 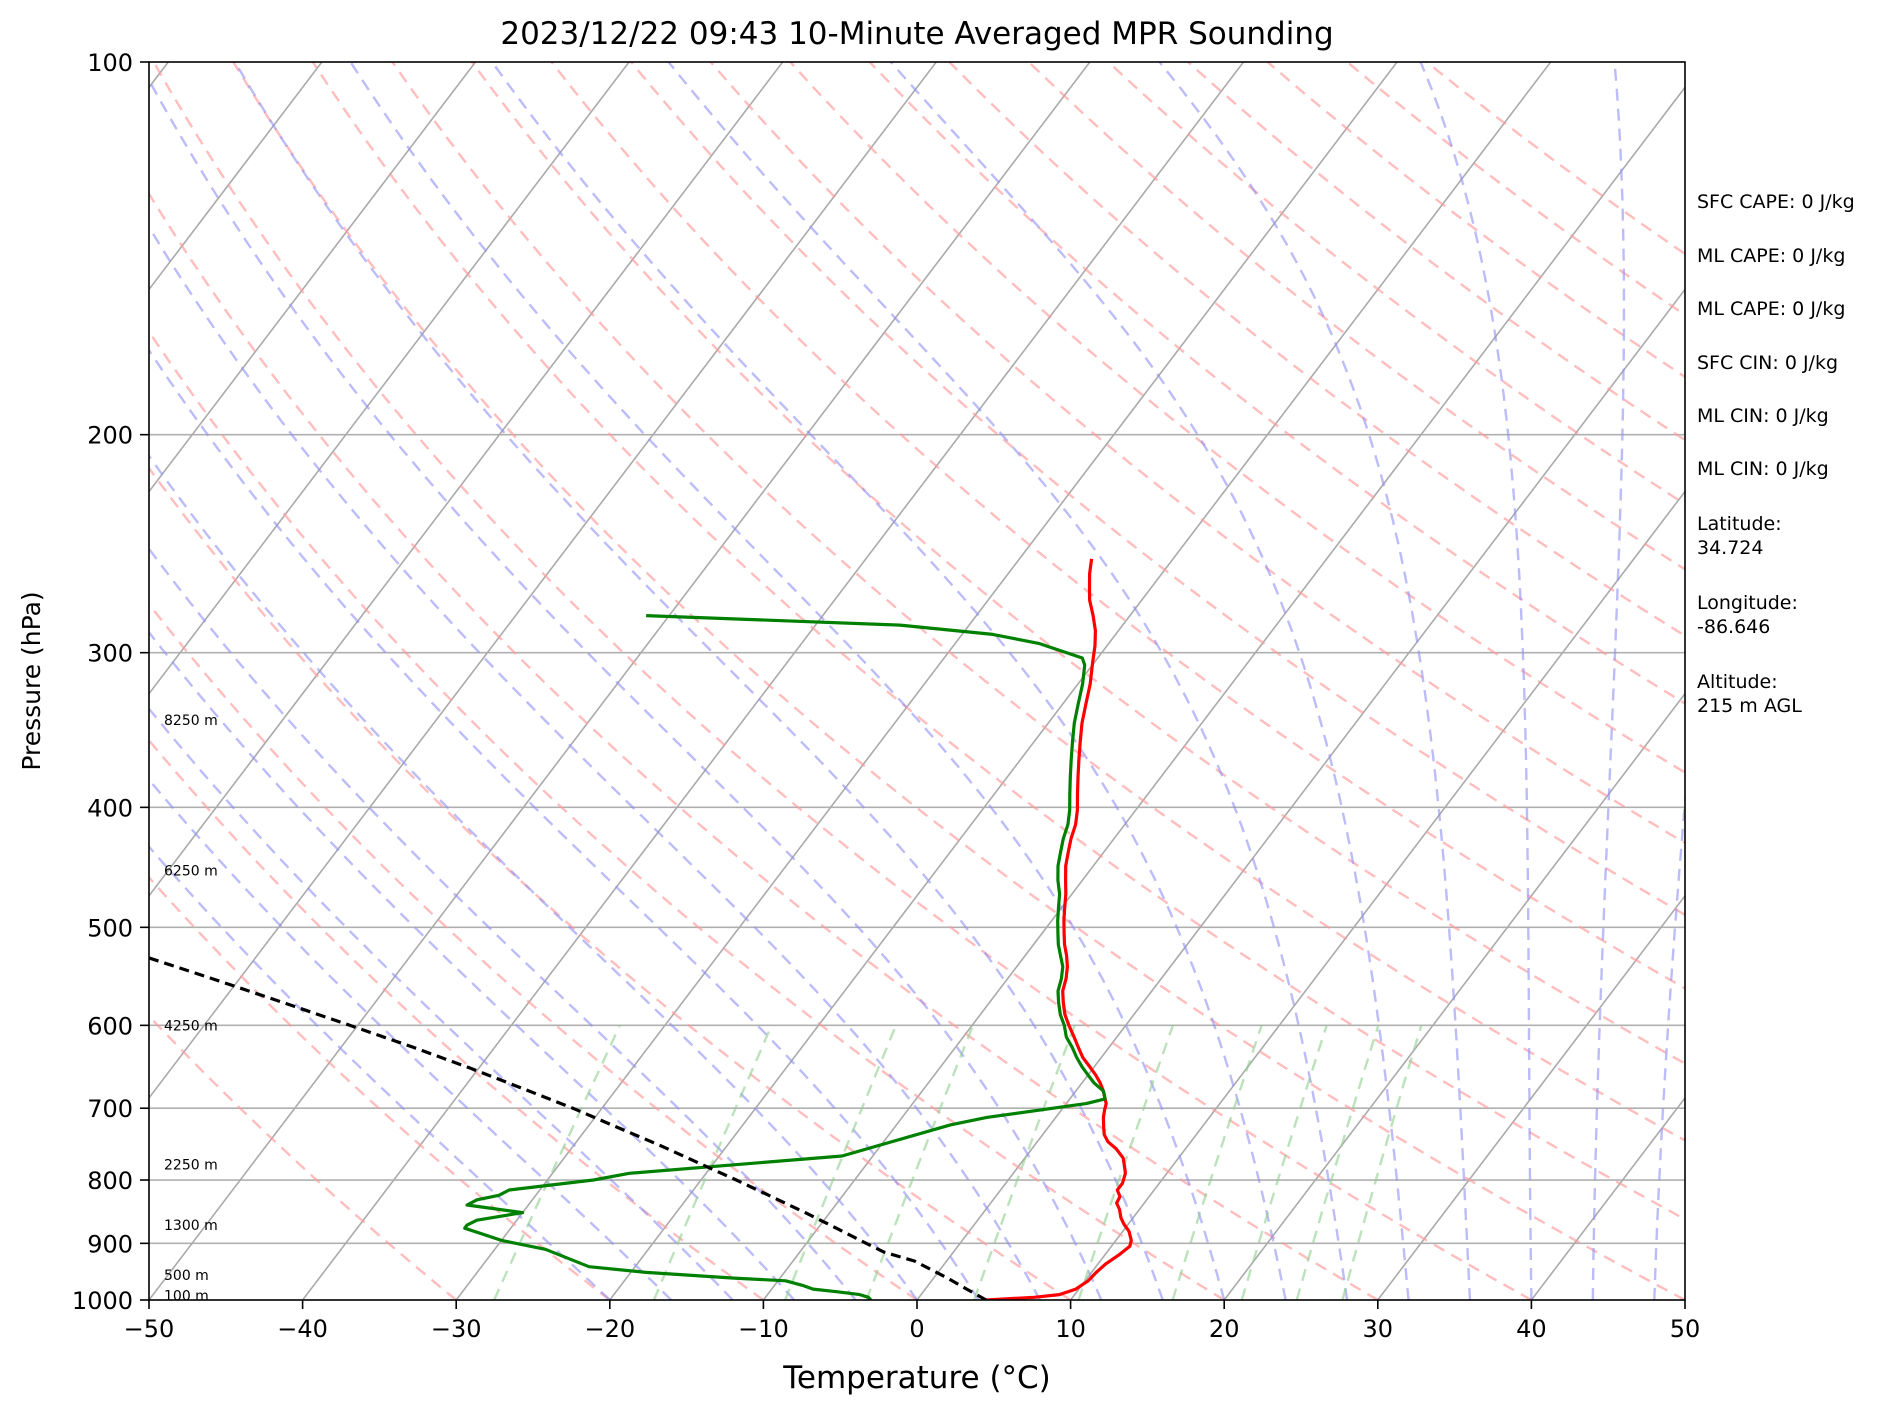 I want to click on x-tick-label: 20, so click(x=1224, y=1329).